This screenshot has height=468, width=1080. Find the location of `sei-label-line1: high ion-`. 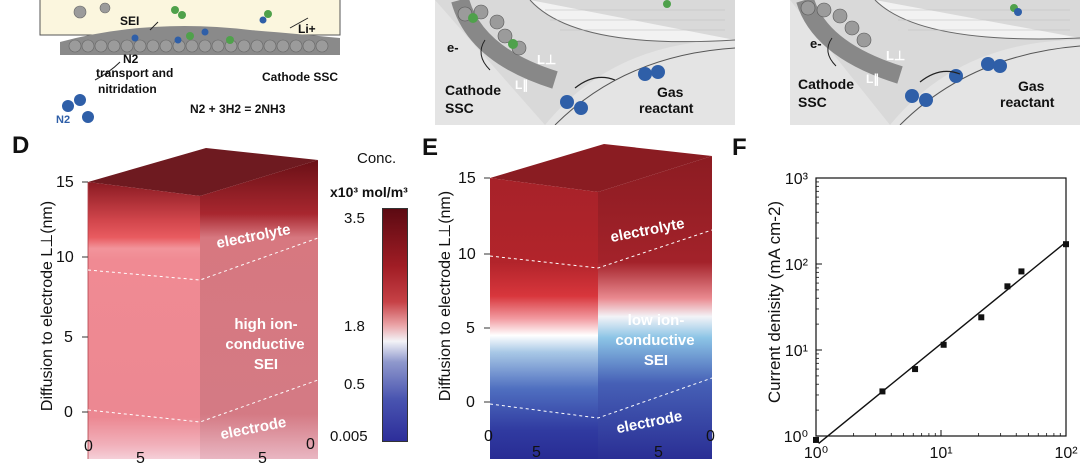

sei-label-line1: high ion- is located at coordinates (266, 324).